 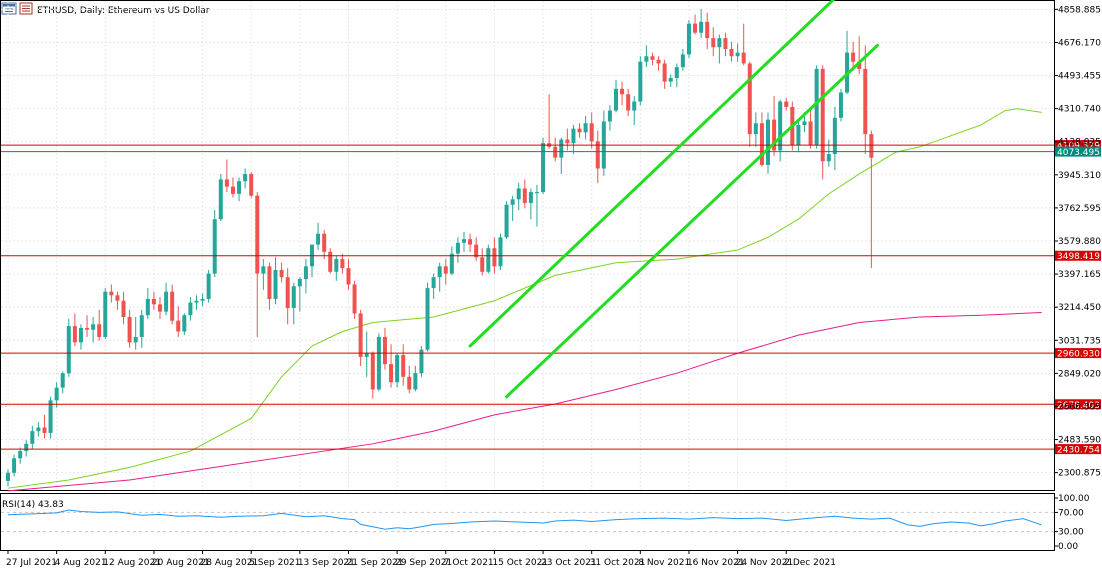 What do you see at coordinates (9, 8) in the screenshot?
I see `chart-window-icon` at bounding box center [9, 8].